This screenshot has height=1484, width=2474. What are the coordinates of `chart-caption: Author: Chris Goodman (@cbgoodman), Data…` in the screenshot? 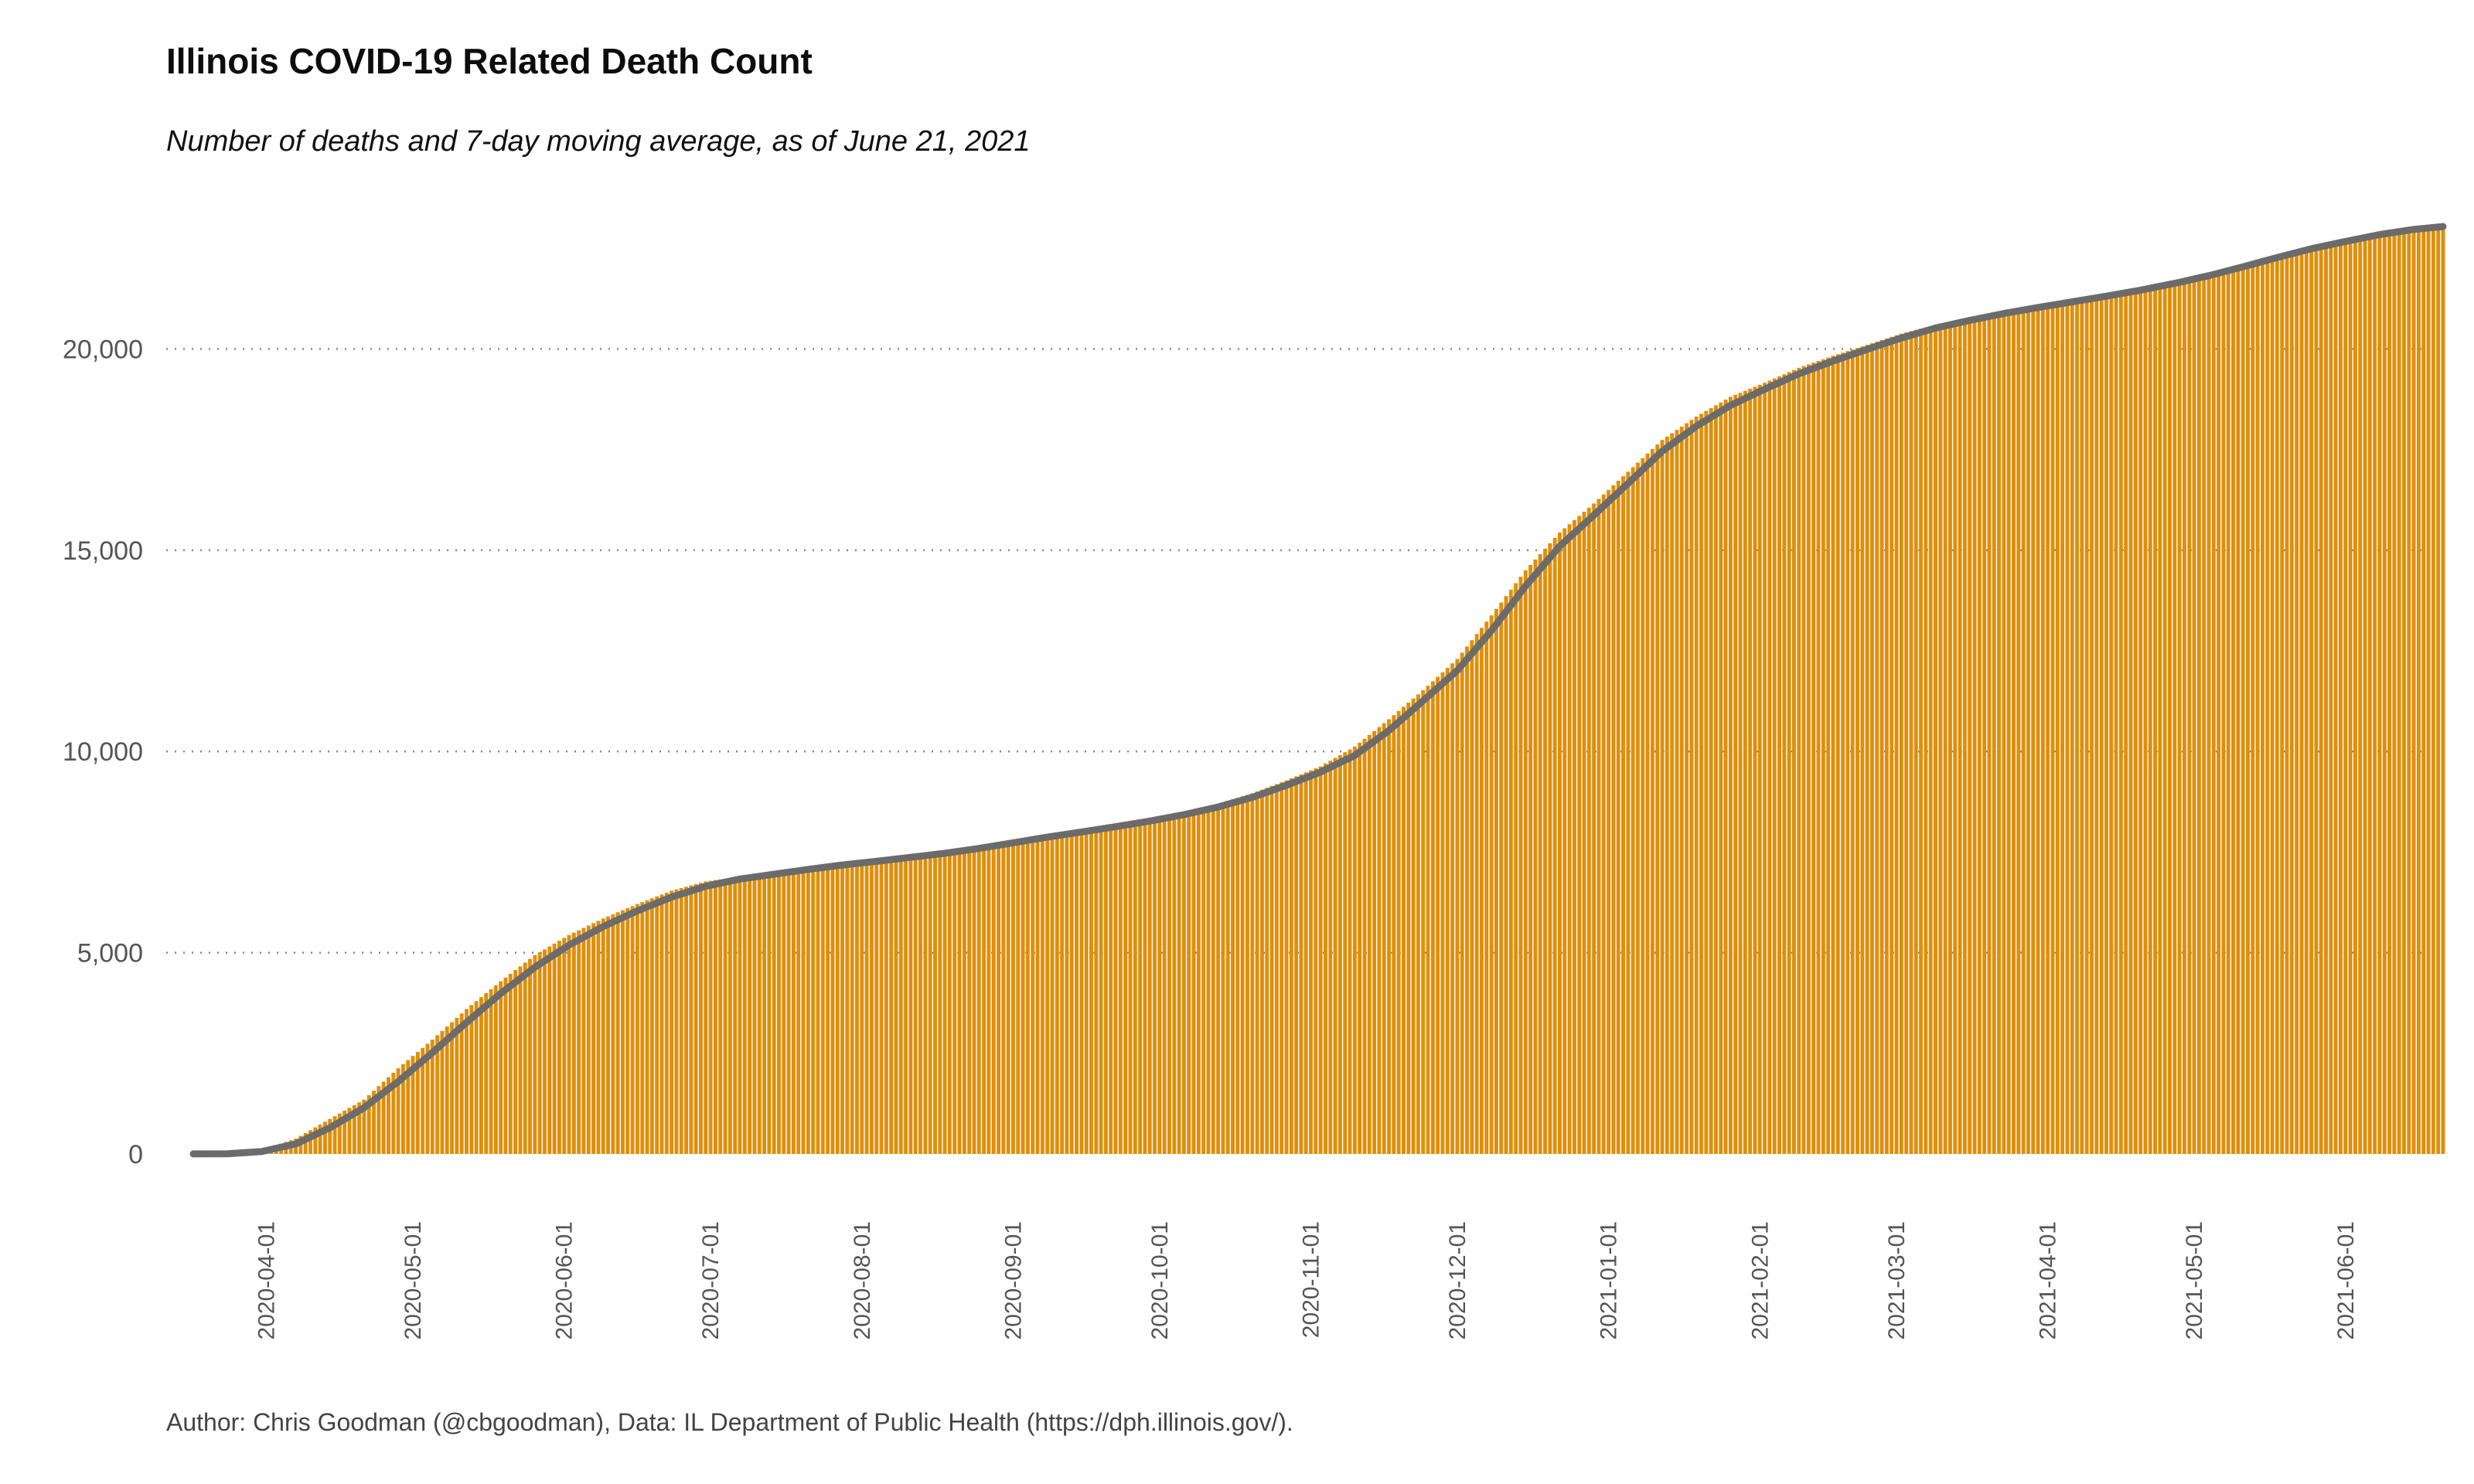 It's located at (729, 1422).